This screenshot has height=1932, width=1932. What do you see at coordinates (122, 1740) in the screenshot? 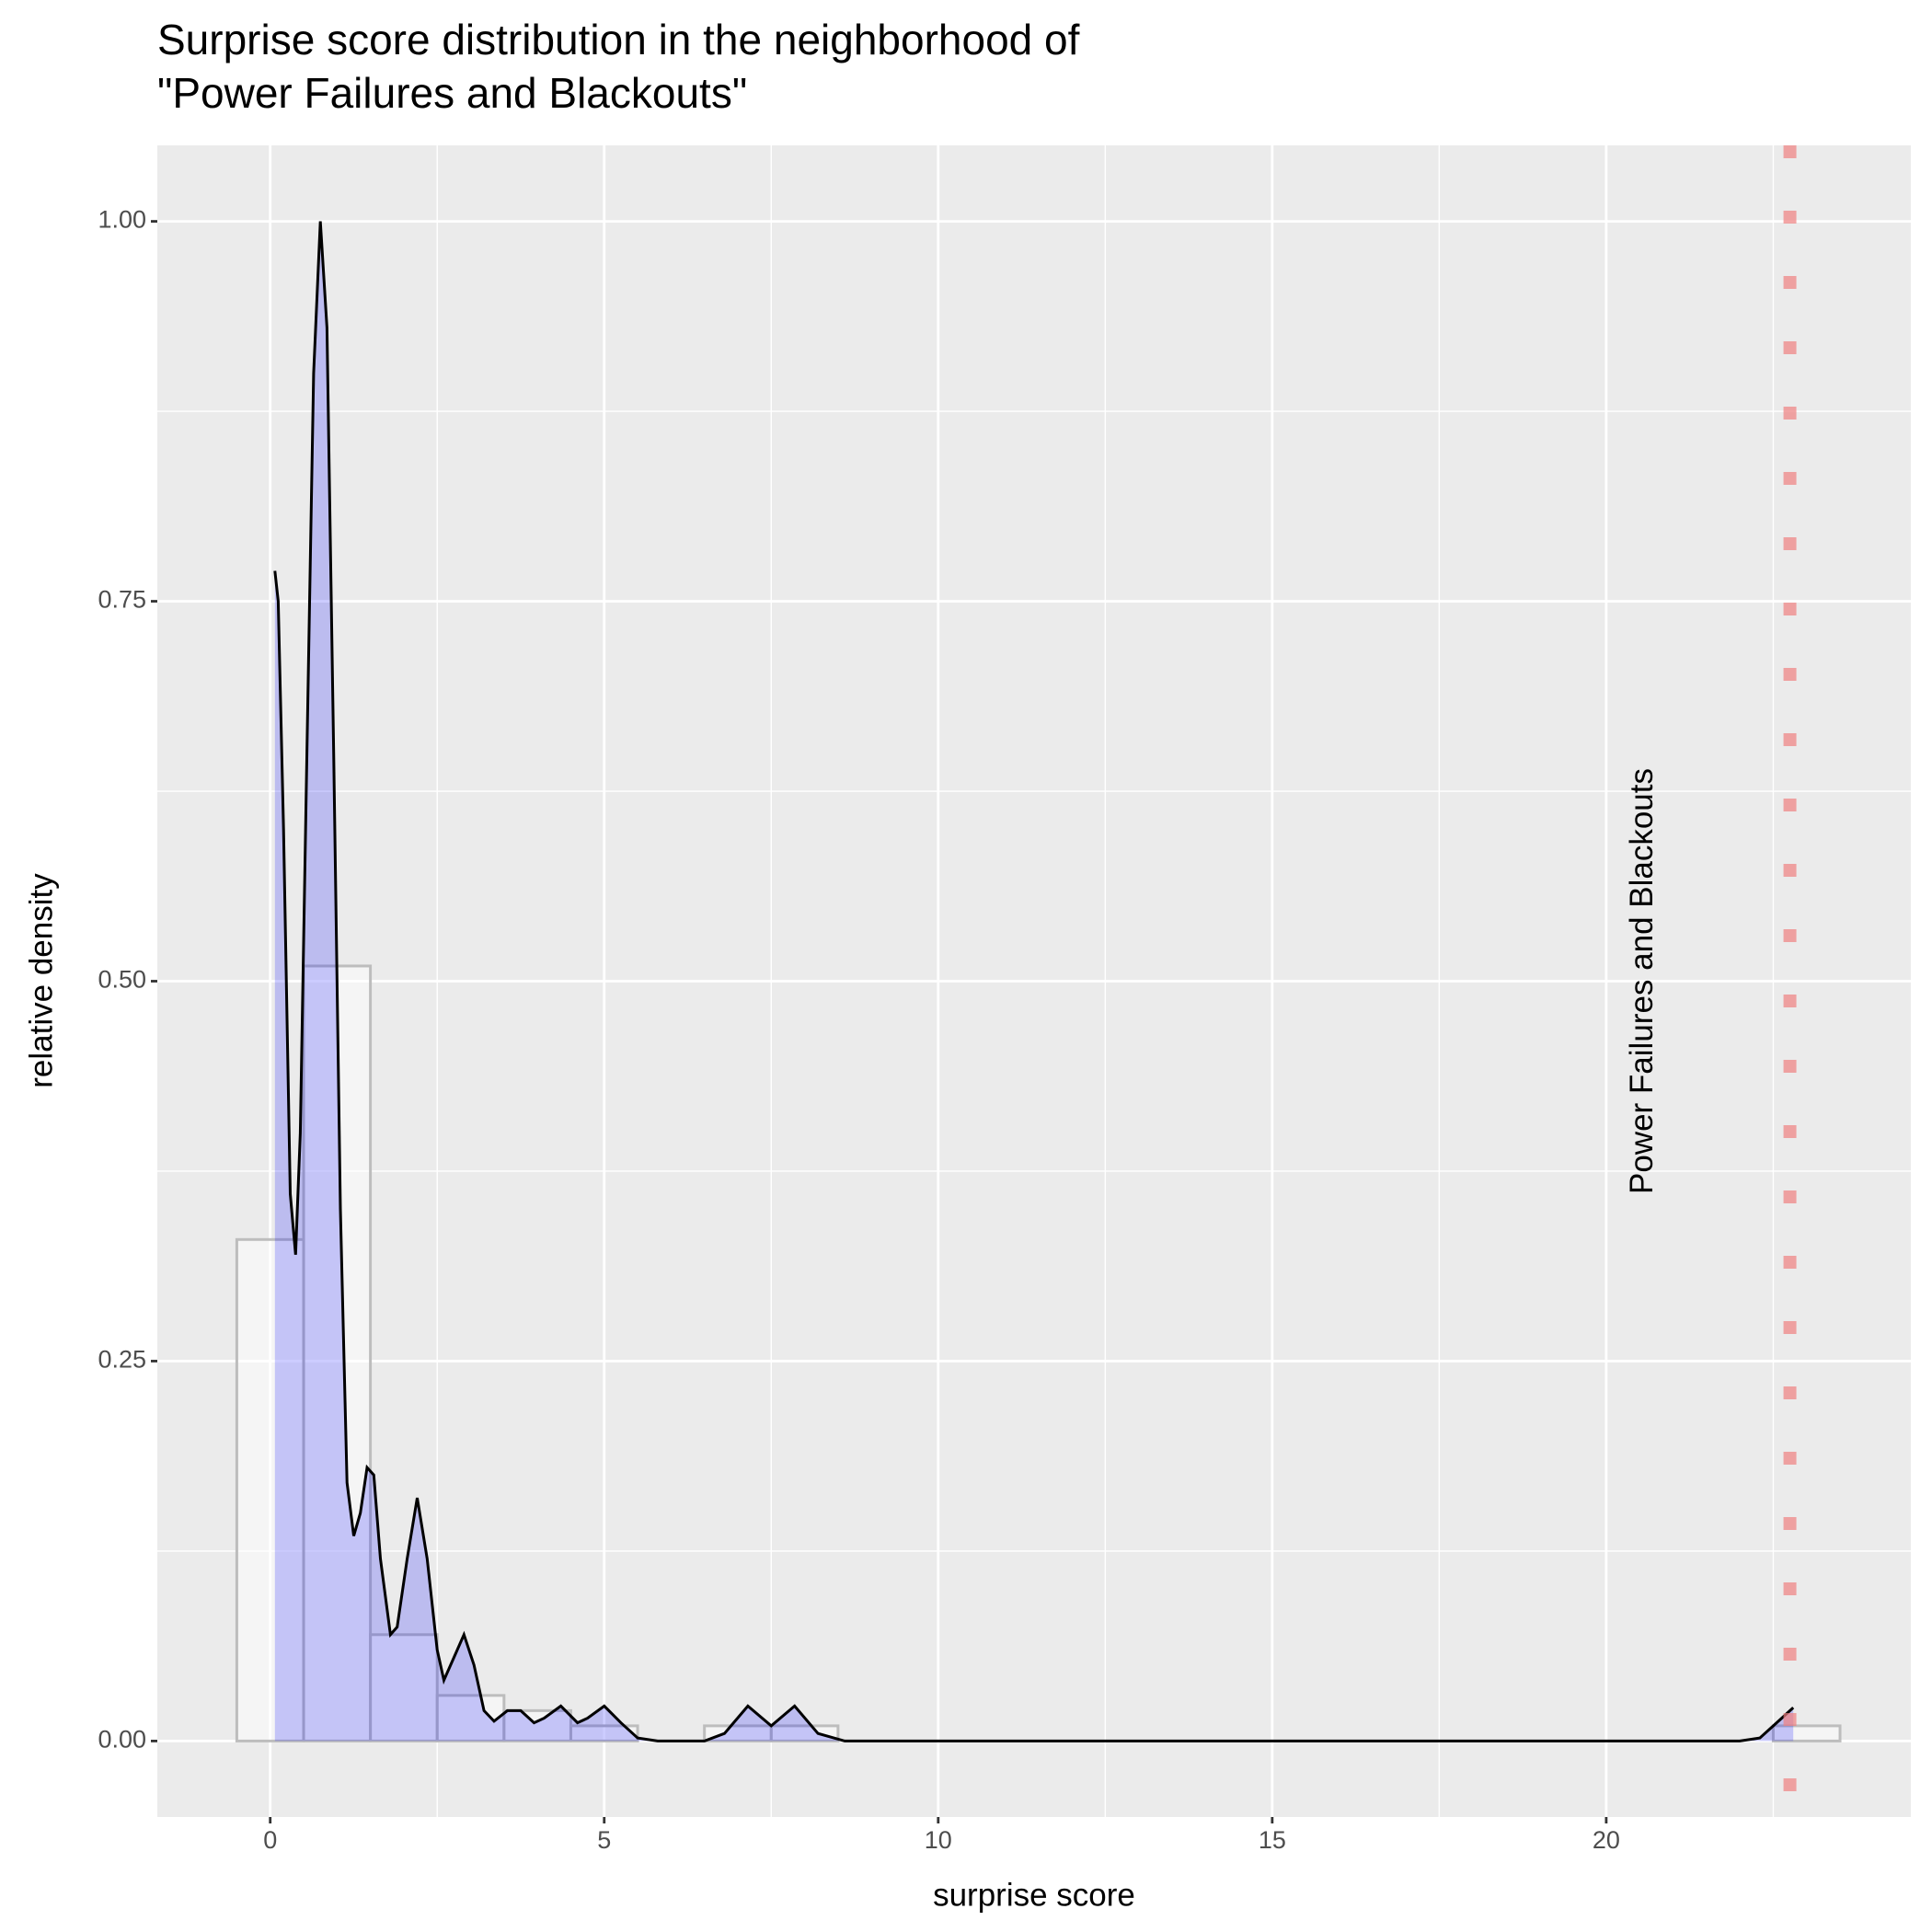
I see `y-tick-label: 0.00` at bounding box center [122, 1740].